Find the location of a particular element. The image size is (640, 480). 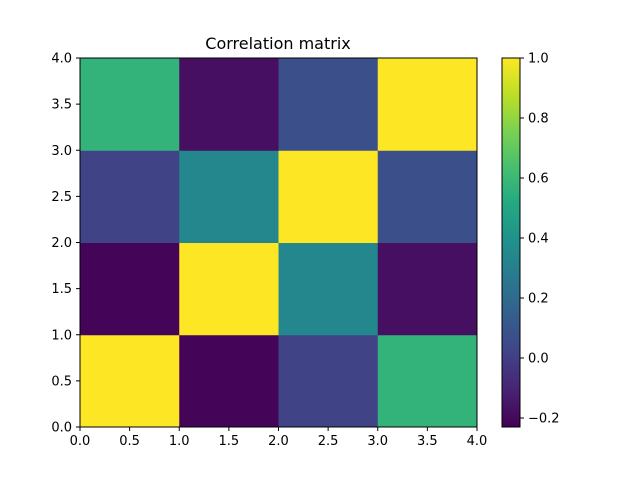

y-tick-label: 3.0 is located at coordinates (61, 151).